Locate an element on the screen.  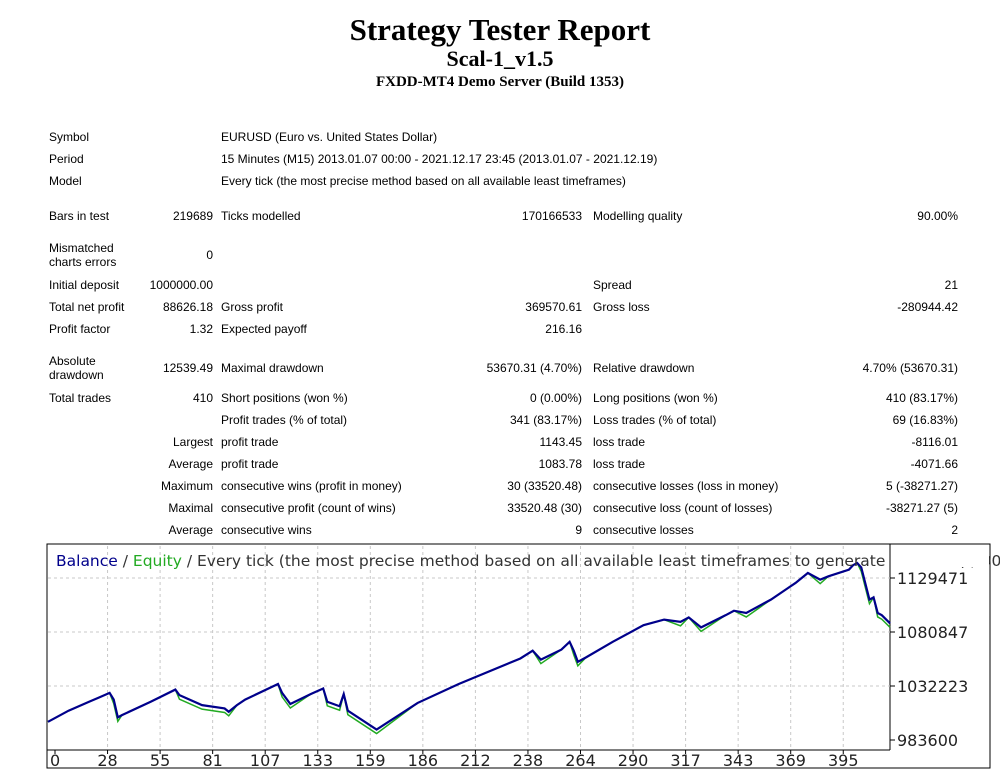
stat-cell: 5 (-38271.27) is located at coordinates (921, 486).